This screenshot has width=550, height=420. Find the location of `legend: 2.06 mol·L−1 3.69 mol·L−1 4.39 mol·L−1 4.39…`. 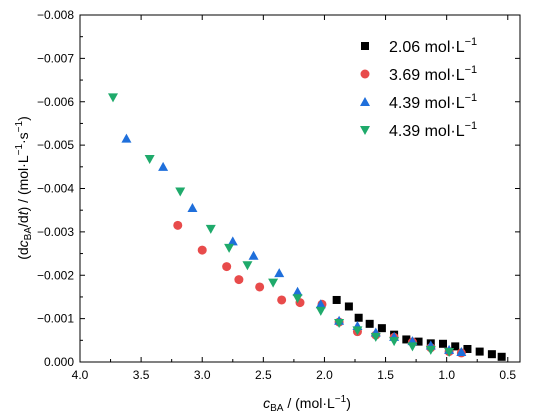

legend: 2.06 mol·L−1 3.69 mol·L−1 4.39 mol·L−1 4.39… is located at coordinates (418, 88).